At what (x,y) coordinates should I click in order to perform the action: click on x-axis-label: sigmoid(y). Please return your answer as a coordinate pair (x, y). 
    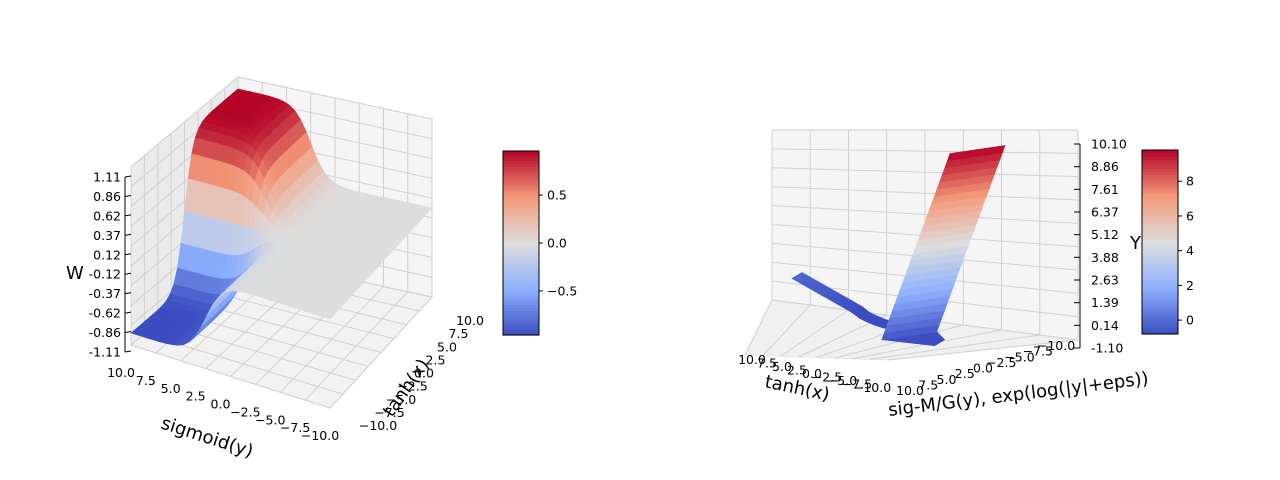
    Looking at the image, I should click on (206, 437).